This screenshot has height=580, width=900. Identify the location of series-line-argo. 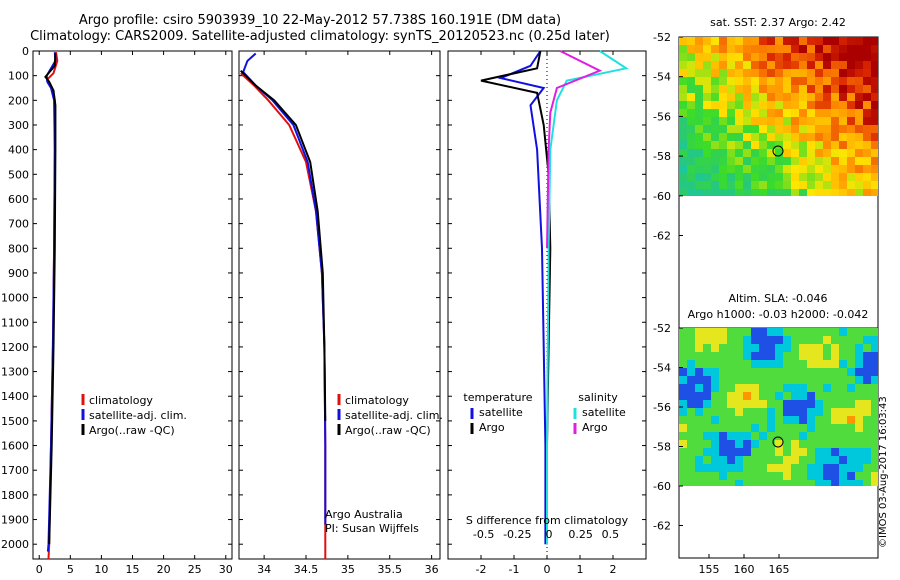
(50, 299).